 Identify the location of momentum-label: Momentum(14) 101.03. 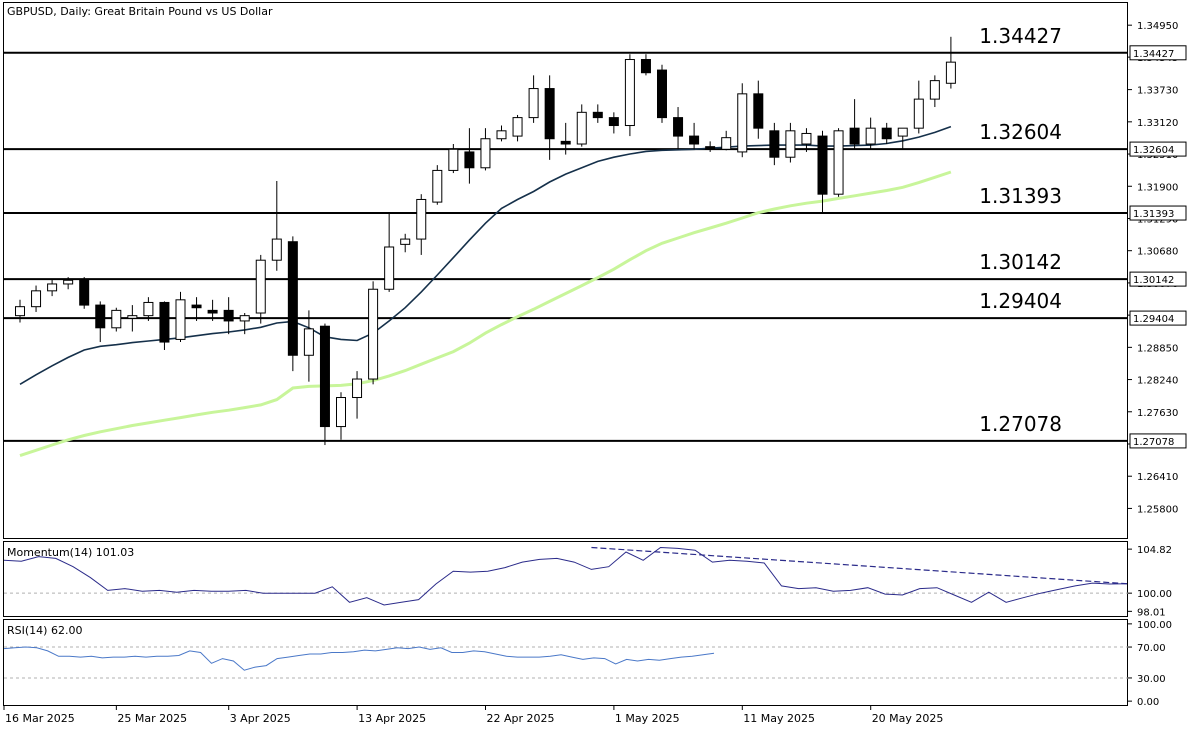
(70, 552).